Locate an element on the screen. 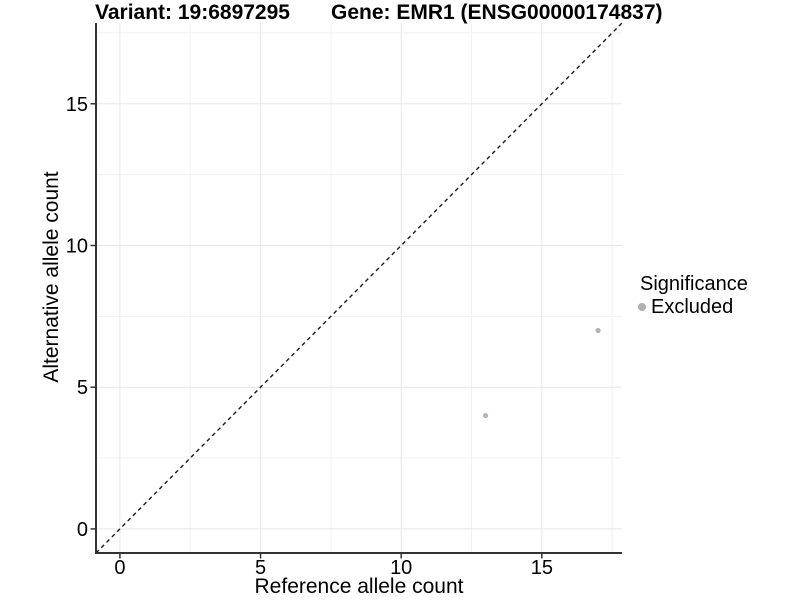 This screenshot has width=800, height=600. x-tick-label: 0 is located at coordinates (119, 568).